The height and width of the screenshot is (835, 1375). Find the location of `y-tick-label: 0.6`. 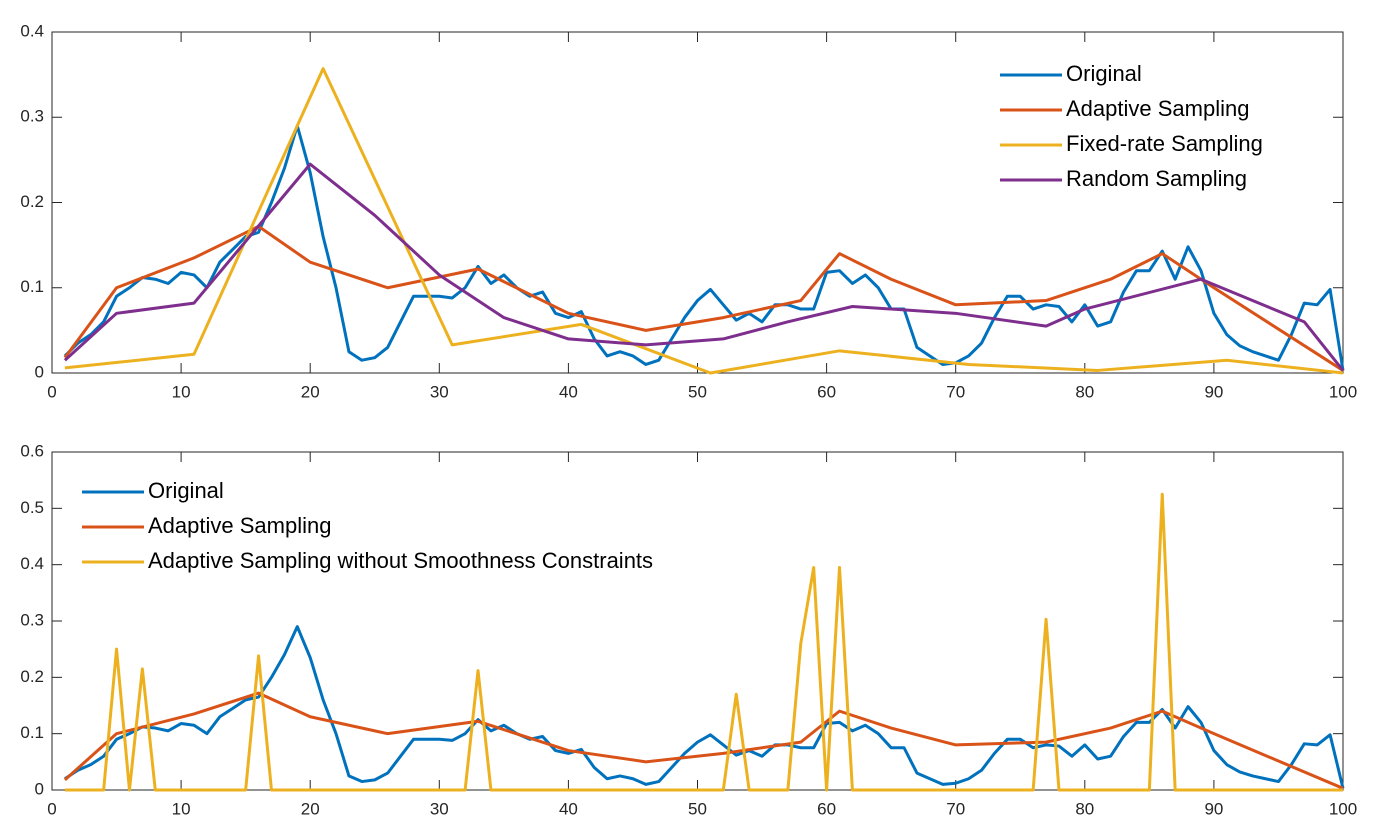

y-tick-label: 0.6 is located at coordinates (32, 450).